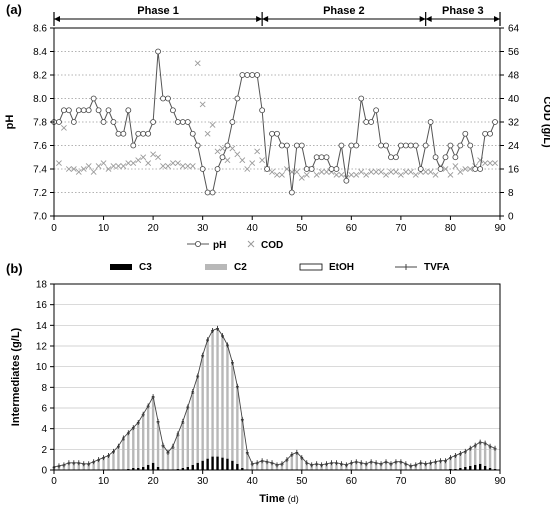 The width and height of the screenshot is (550, 512). I want to click on panel-b-y-axis: 0 2 4 6 8 10 12 14 16 18, so click(45, 378).